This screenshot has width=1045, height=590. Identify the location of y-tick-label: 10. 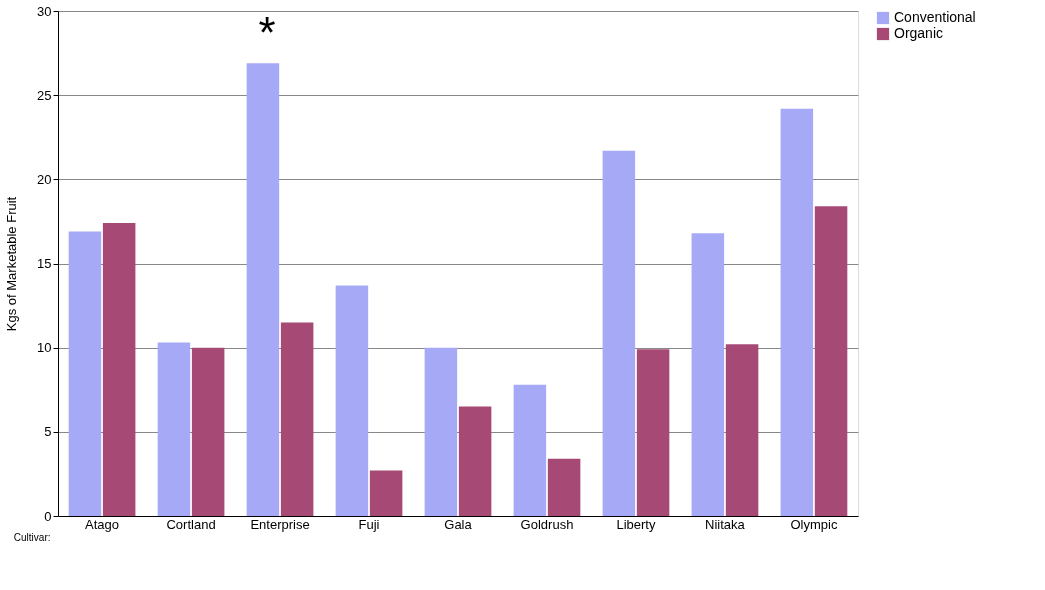
(44, 348).